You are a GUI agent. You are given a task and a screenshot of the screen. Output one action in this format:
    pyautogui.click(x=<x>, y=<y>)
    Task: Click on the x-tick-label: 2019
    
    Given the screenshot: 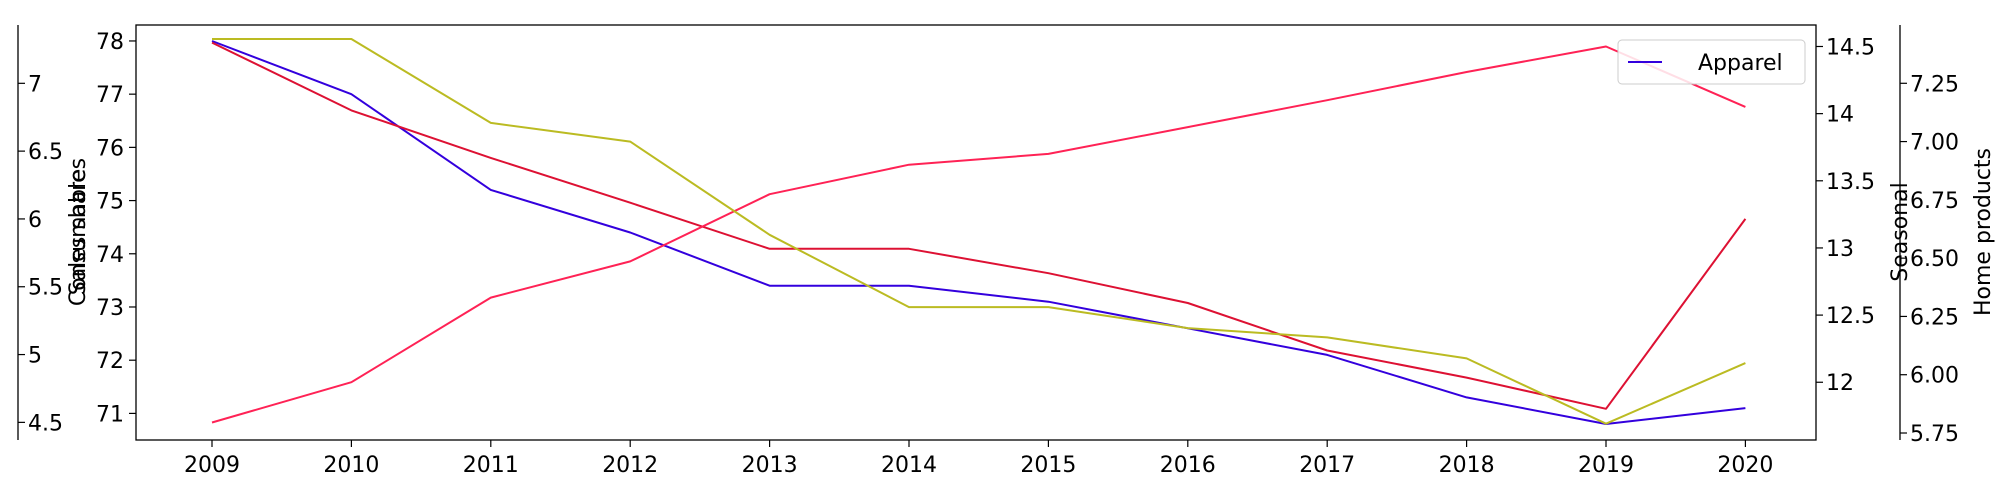 What is the action you would take?
    pyautogui.click(x=1606, y=465)
    